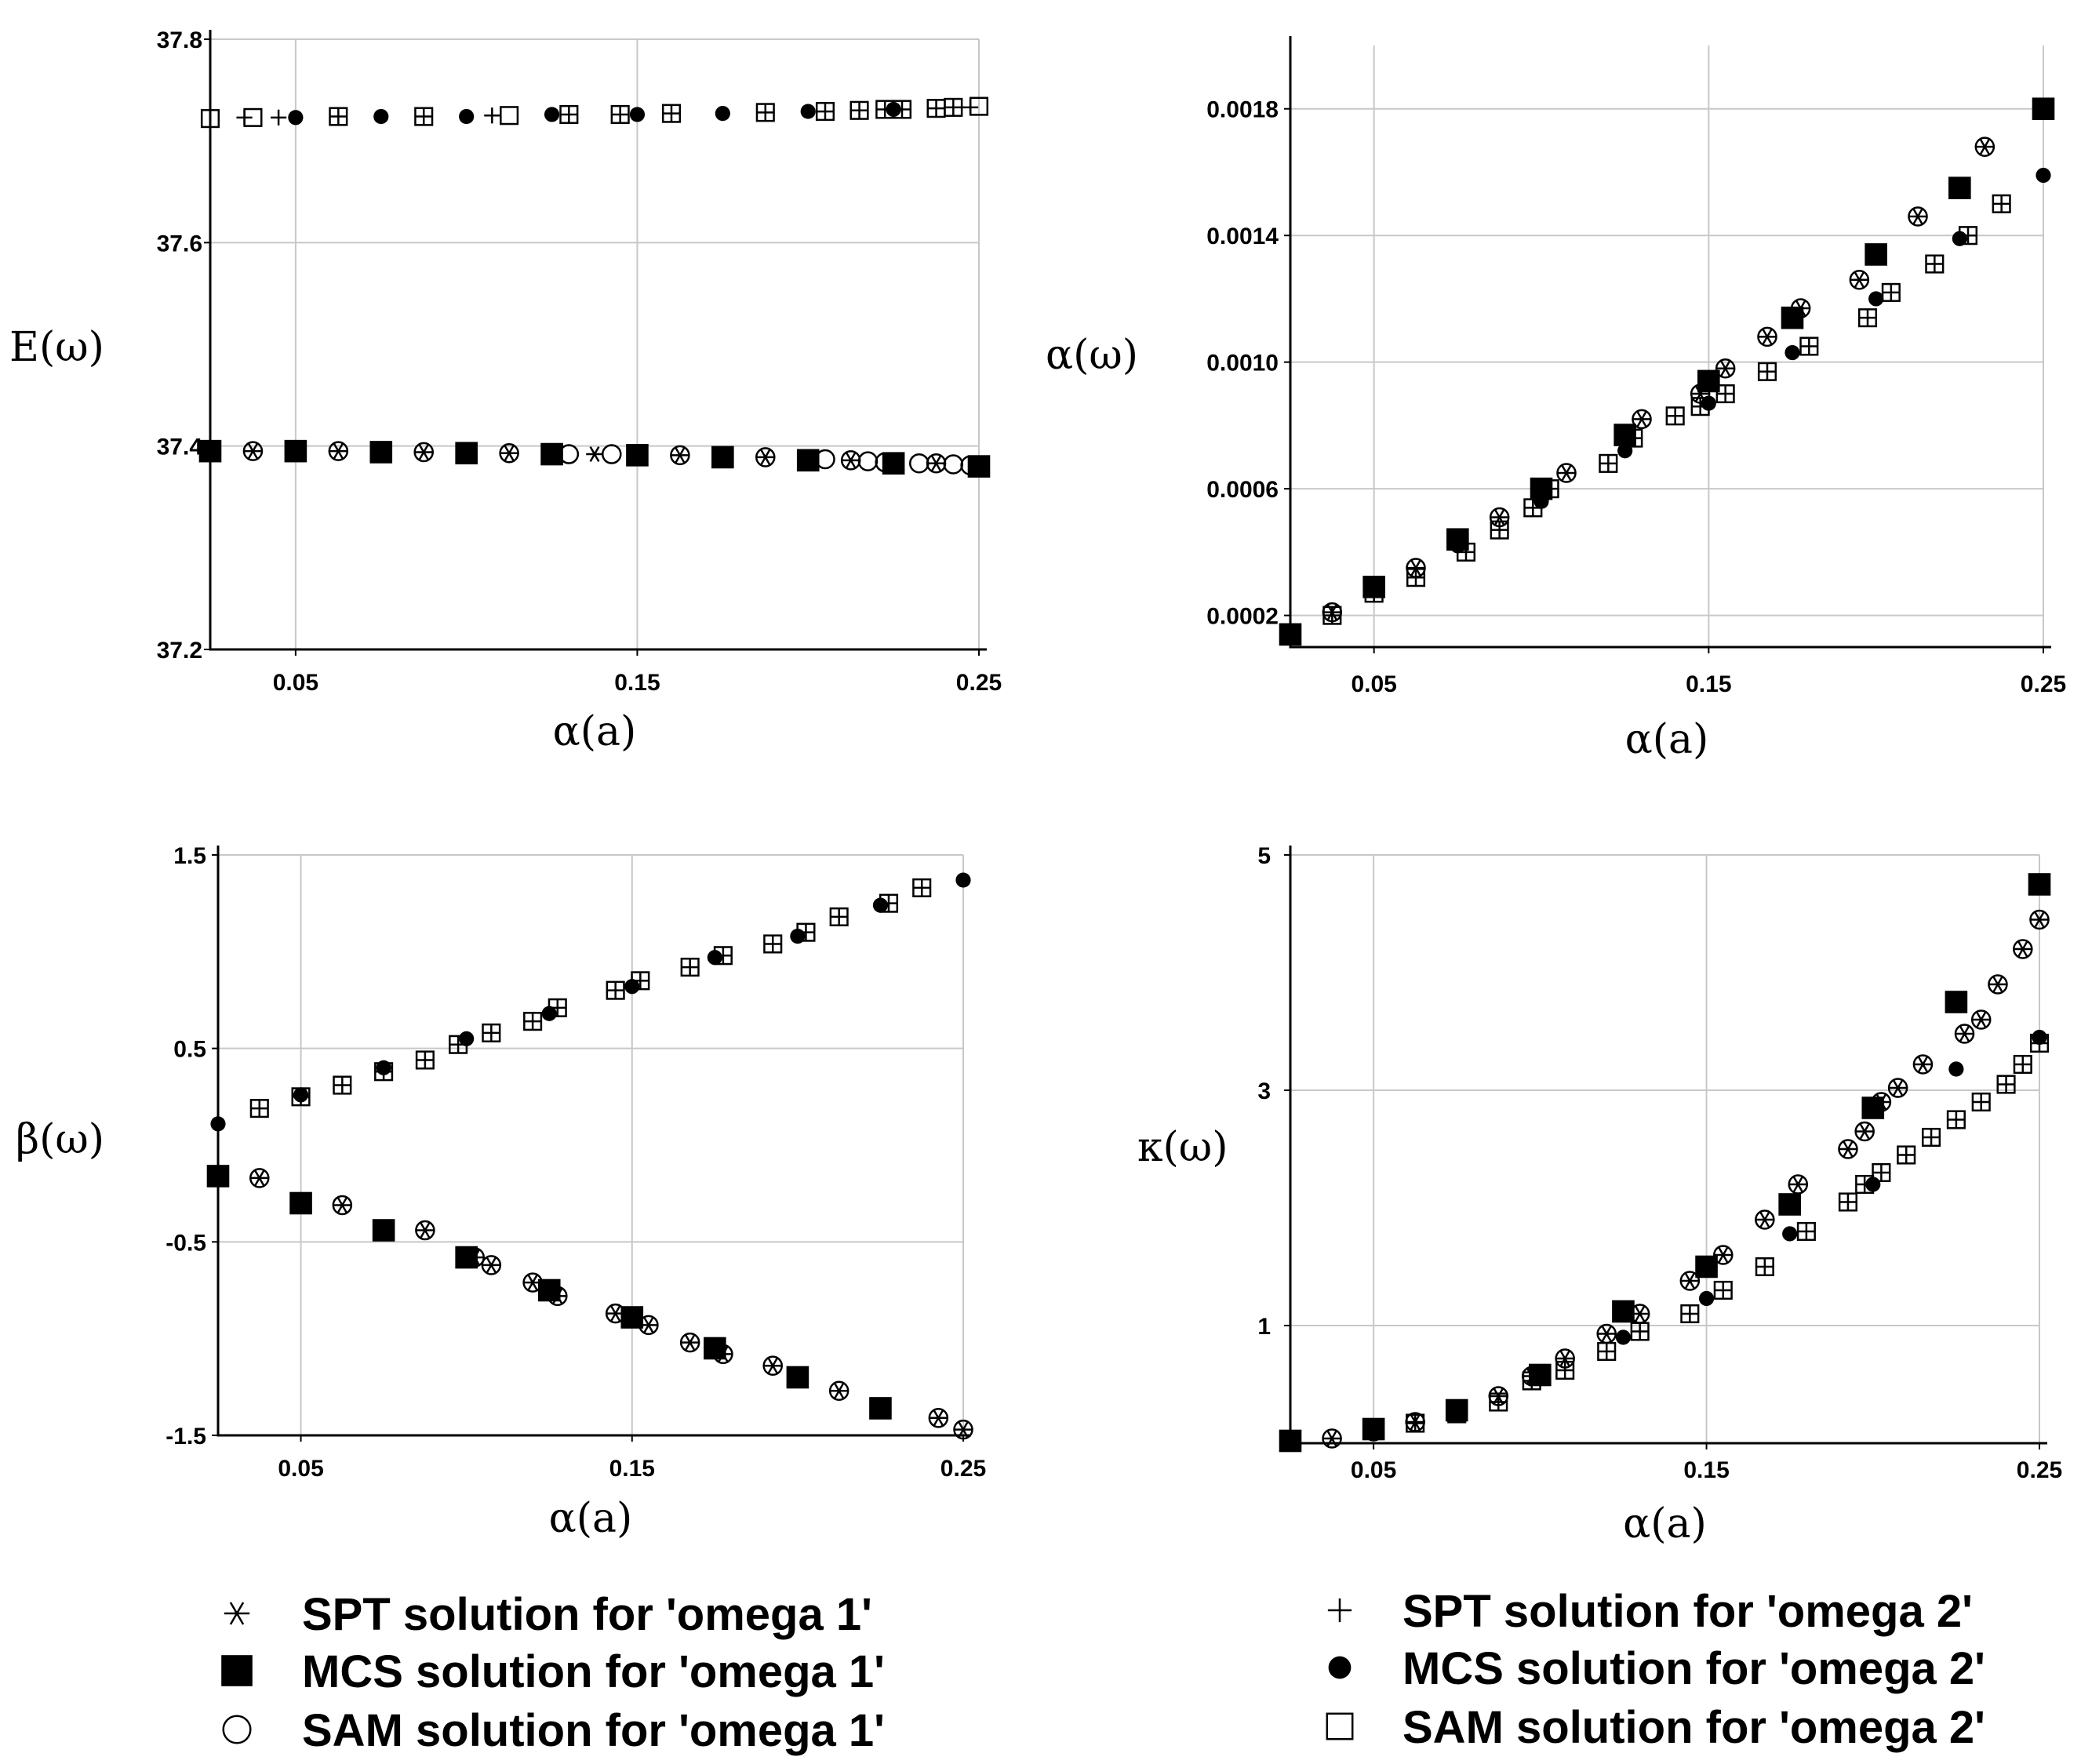 The height and width of the screenshot is (1764, 2081). Describe the element at coordinates (186, 1437) in the screenshot. I see `y-tick-label: -1.5` at that location.